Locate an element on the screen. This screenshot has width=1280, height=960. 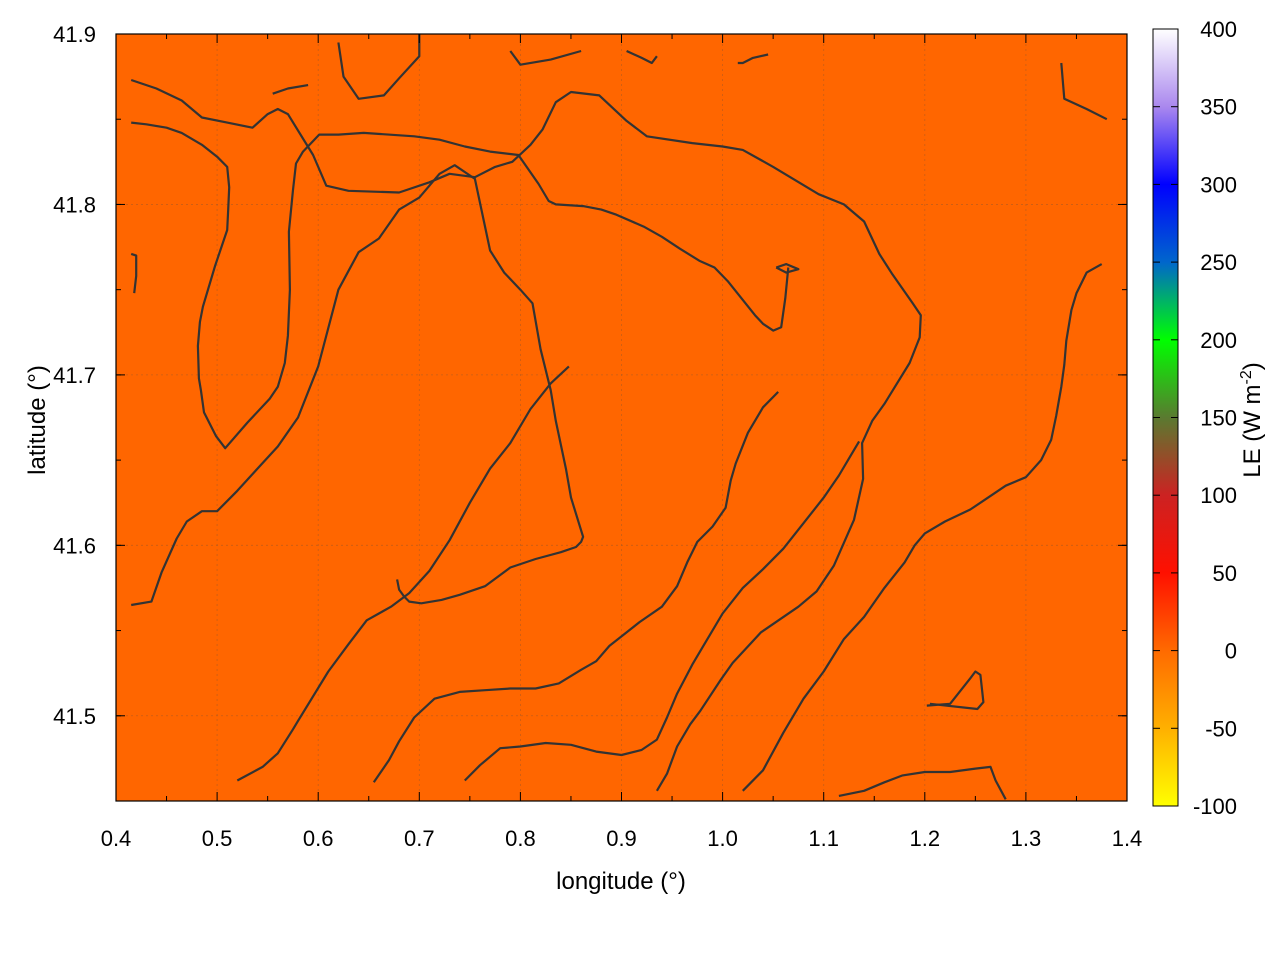
colorbar-tick-label: 100 is located at coordinates (1218, 495).